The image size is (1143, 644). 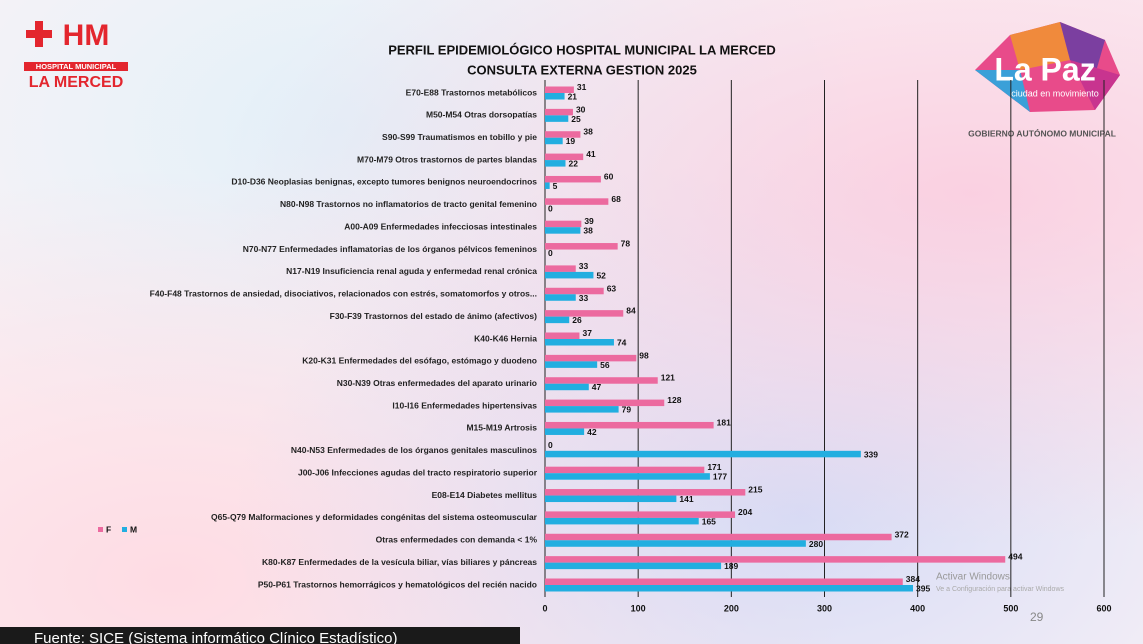 I want to click on city-tagline: ciudad en movimiento, so click(x=1055, y=93).